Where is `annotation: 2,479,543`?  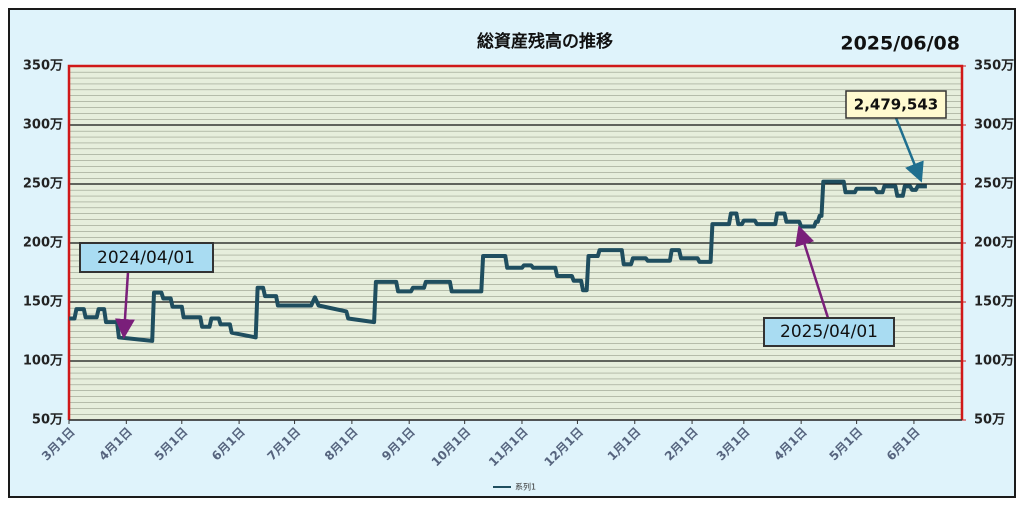
annotation: 2,479,543 is located at coordinates (896, 105).